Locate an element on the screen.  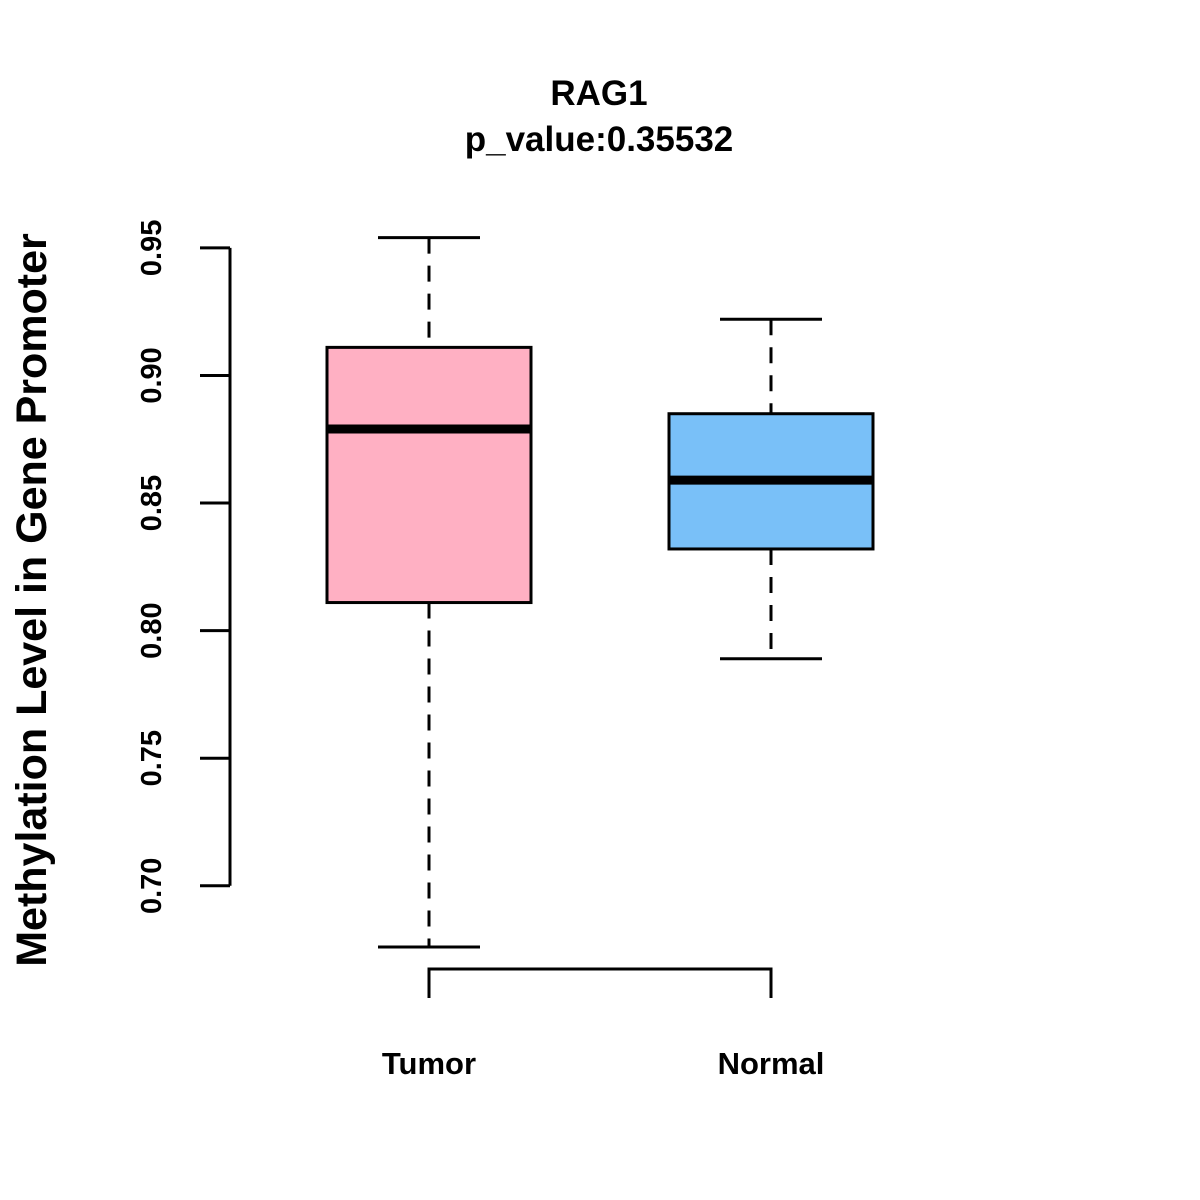
iqr-box is located at coordinates (429, 475).